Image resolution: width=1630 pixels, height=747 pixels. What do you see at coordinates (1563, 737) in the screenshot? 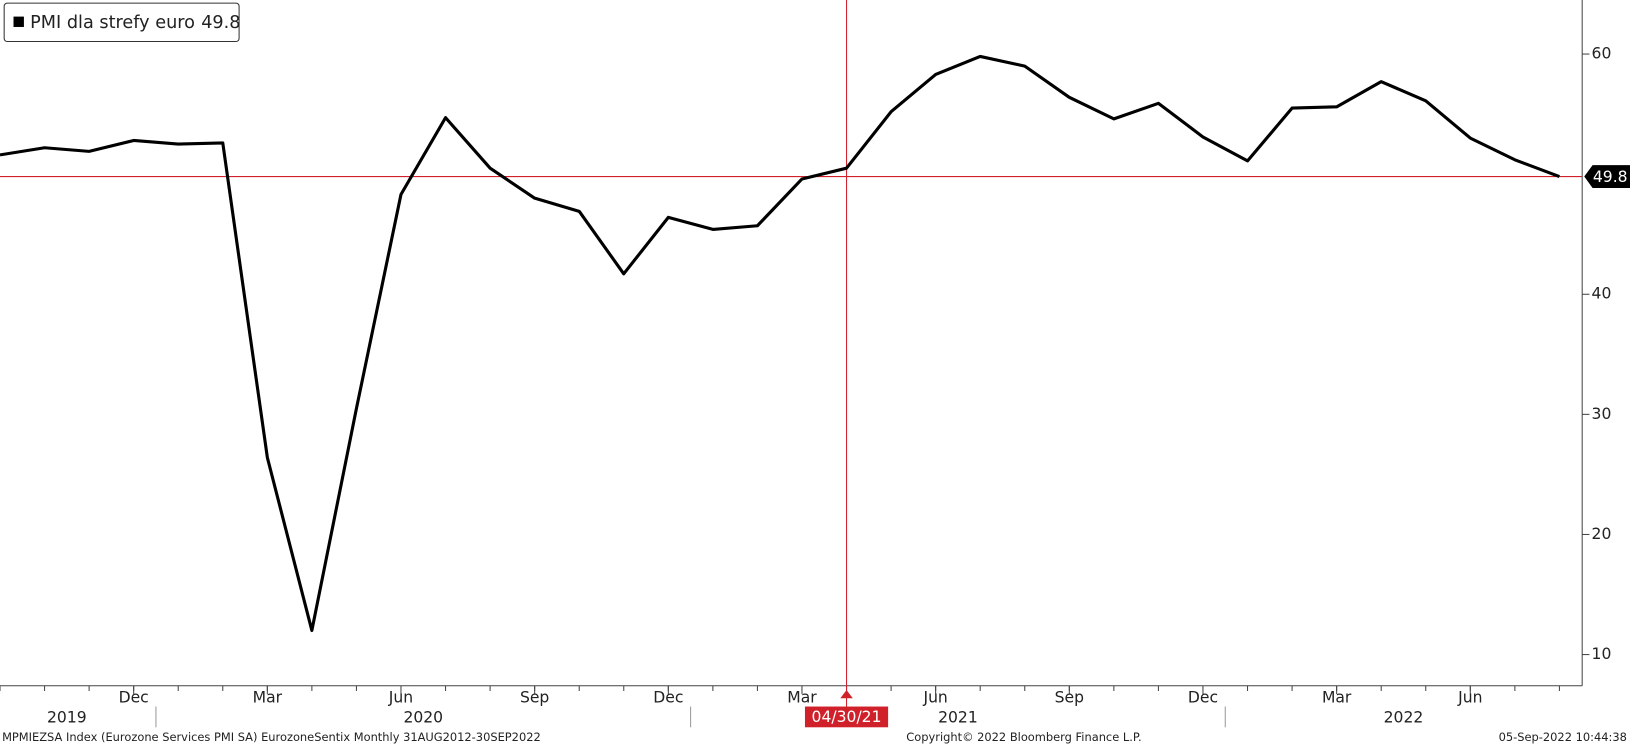
I see `footer-timestamp: 05-Sep-2022 10:44:38` at bounding box center [1563, 737].